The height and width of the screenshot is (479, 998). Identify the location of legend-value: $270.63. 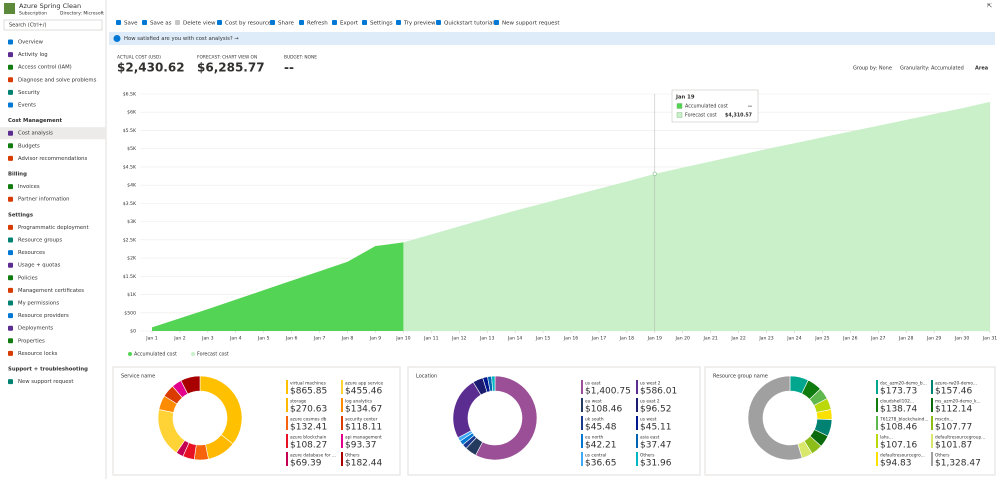
(308, 410).